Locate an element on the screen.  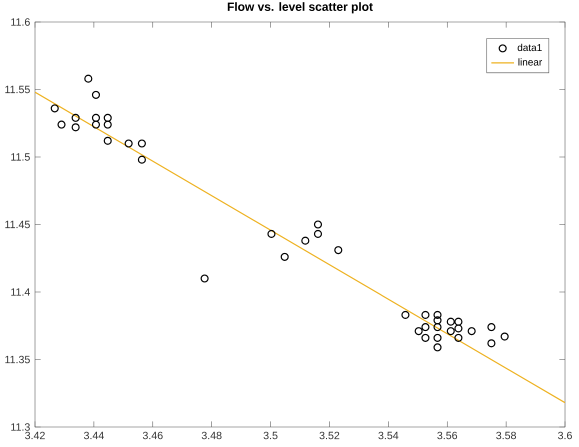
x-tick-label: 3.6 is located at coordinates (565, 436).